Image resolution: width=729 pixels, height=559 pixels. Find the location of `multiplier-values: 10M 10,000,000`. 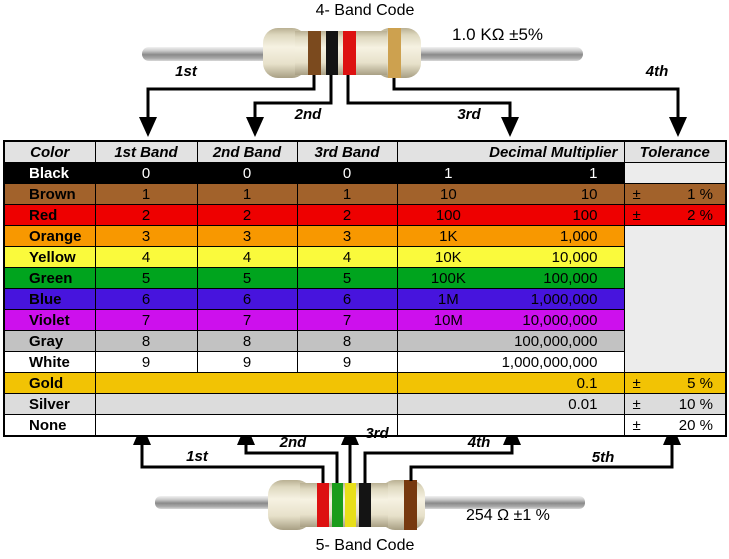

multiplier-values: 10M 10,000,000 is located at coordinates (510, 320).